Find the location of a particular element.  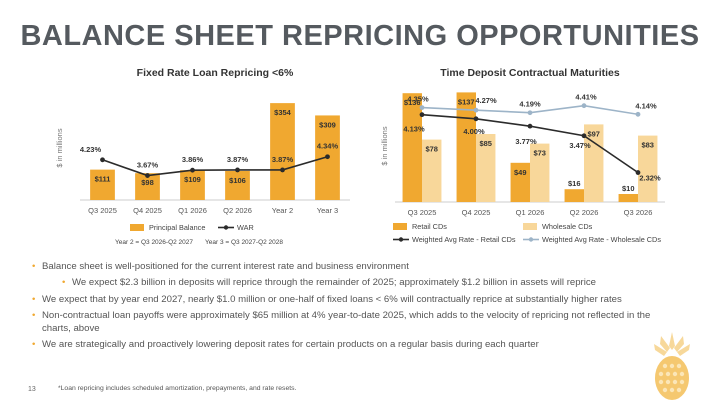

line-data-label: 3.47% is located at coordinates (580, 145).